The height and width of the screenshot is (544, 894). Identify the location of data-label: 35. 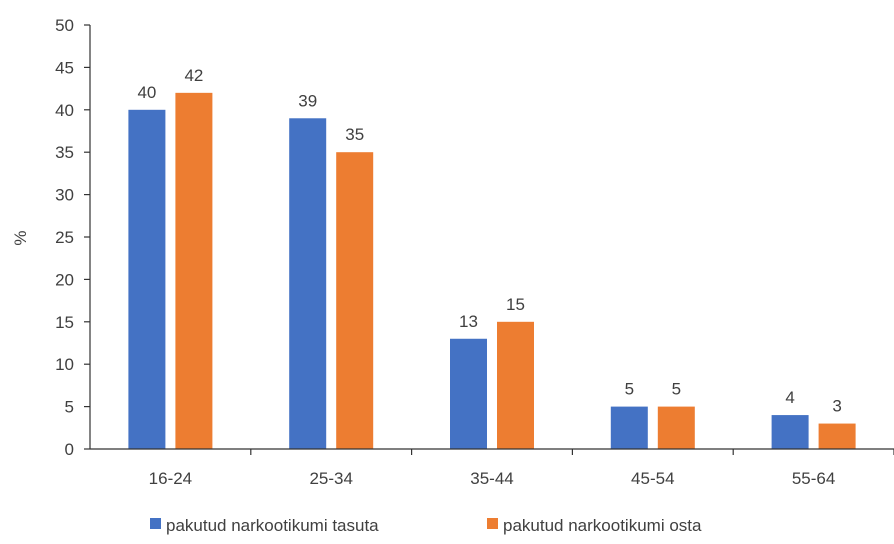
(354, 134).